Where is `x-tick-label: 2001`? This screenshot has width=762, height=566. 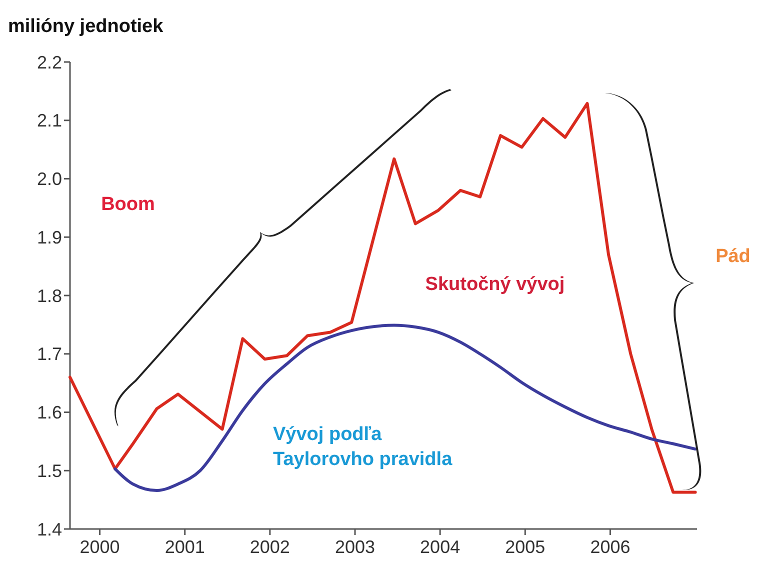 x-tick-label: 2001 is located at coordinates (184, 547).